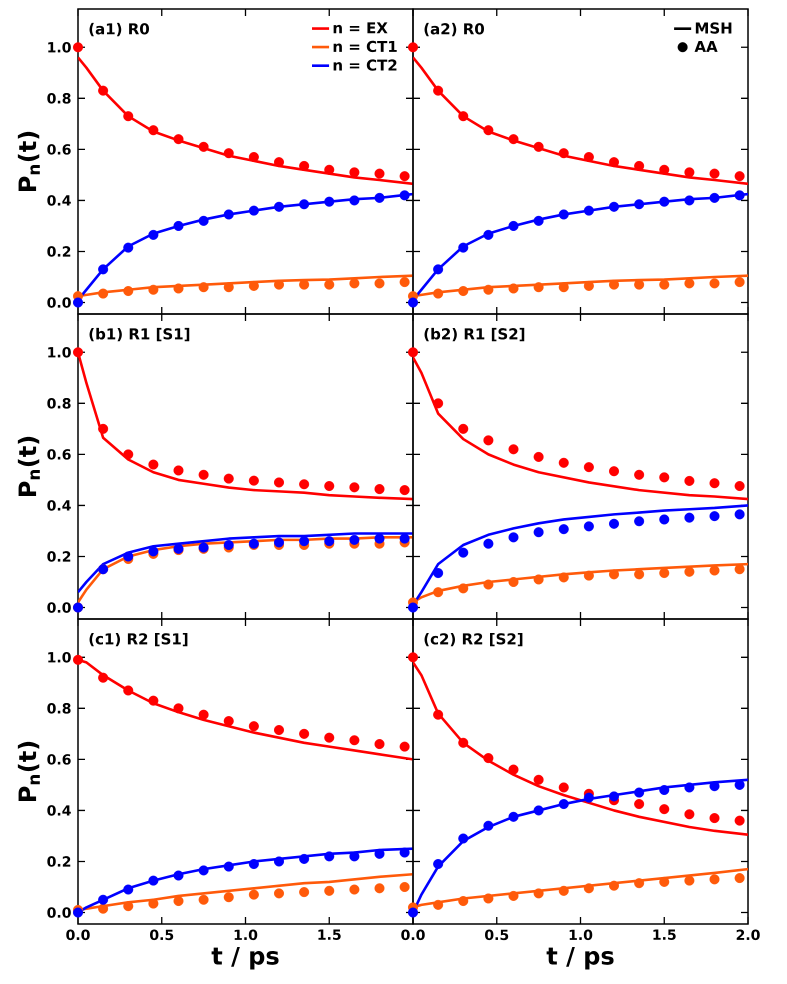  Describe the element at coordinates (361, 28) in the screenshot. I see `legend-label: n = EX` at that location.